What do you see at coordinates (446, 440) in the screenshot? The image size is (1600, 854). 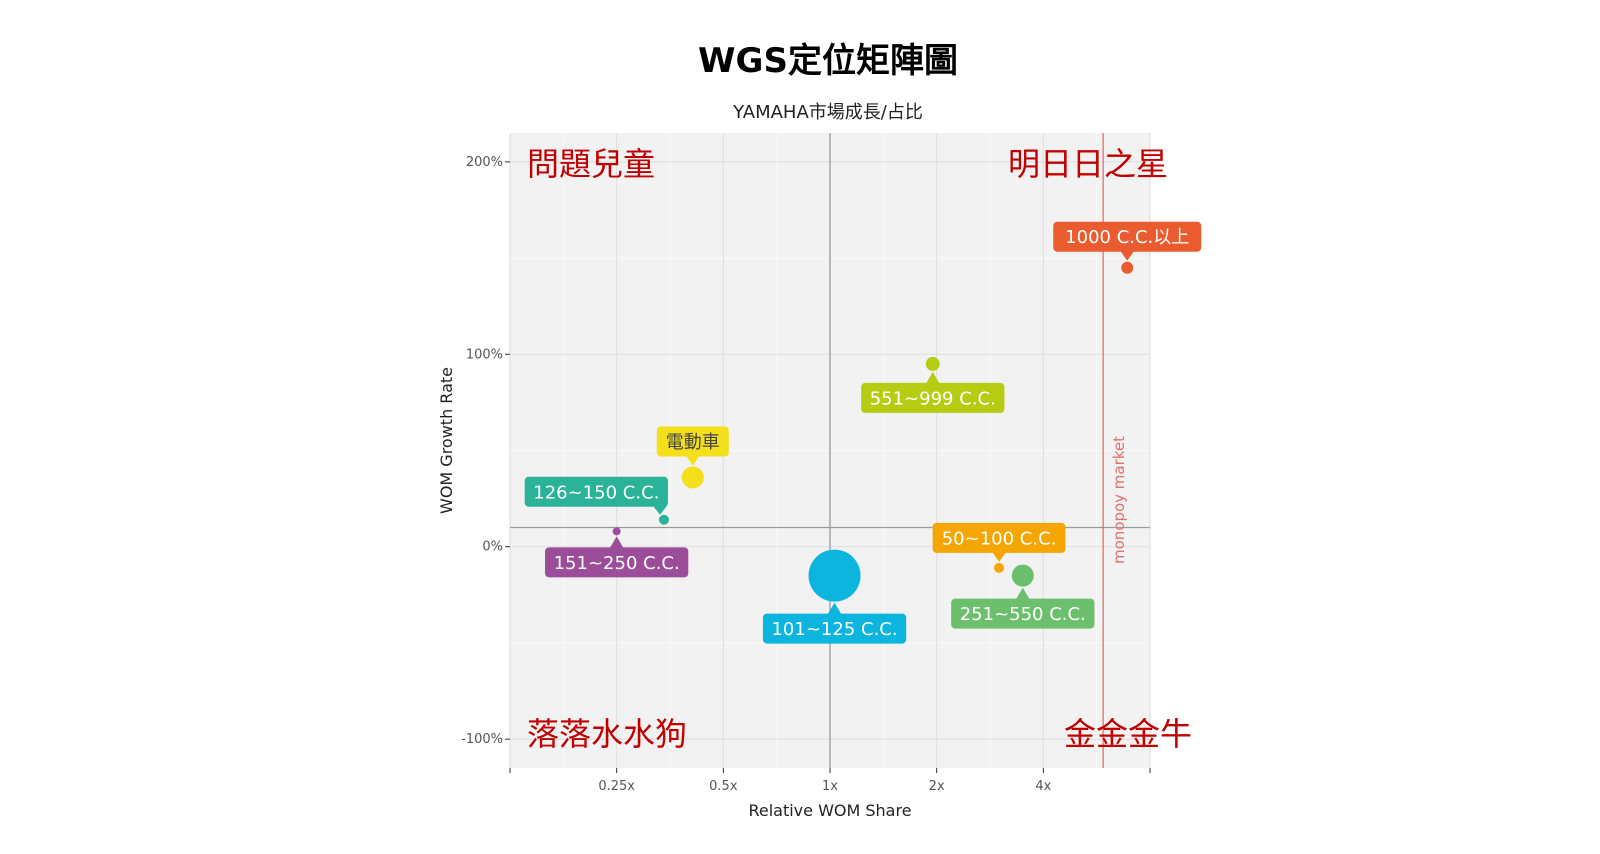 I see `y-axis-title: WOM Growth Rate` at bounding box center [446, 440].